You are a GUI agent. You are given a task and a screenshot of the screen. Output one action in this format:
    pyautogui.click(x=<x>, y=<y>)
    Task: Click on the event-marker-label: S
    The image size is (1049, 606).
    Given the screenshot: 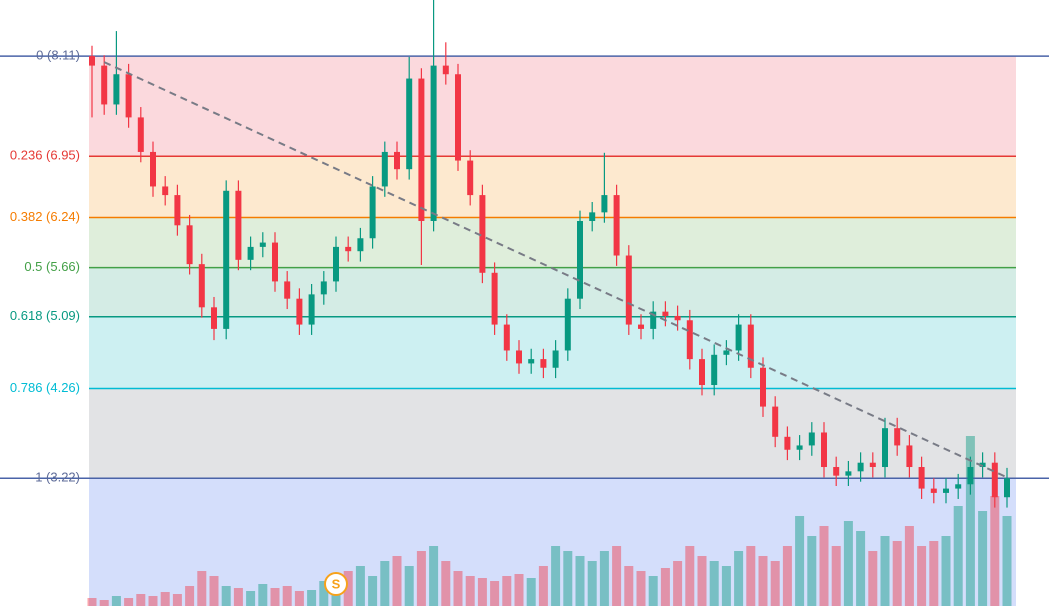 What is the action you would take?
    pyautogui.click(x=336, y=583)
    